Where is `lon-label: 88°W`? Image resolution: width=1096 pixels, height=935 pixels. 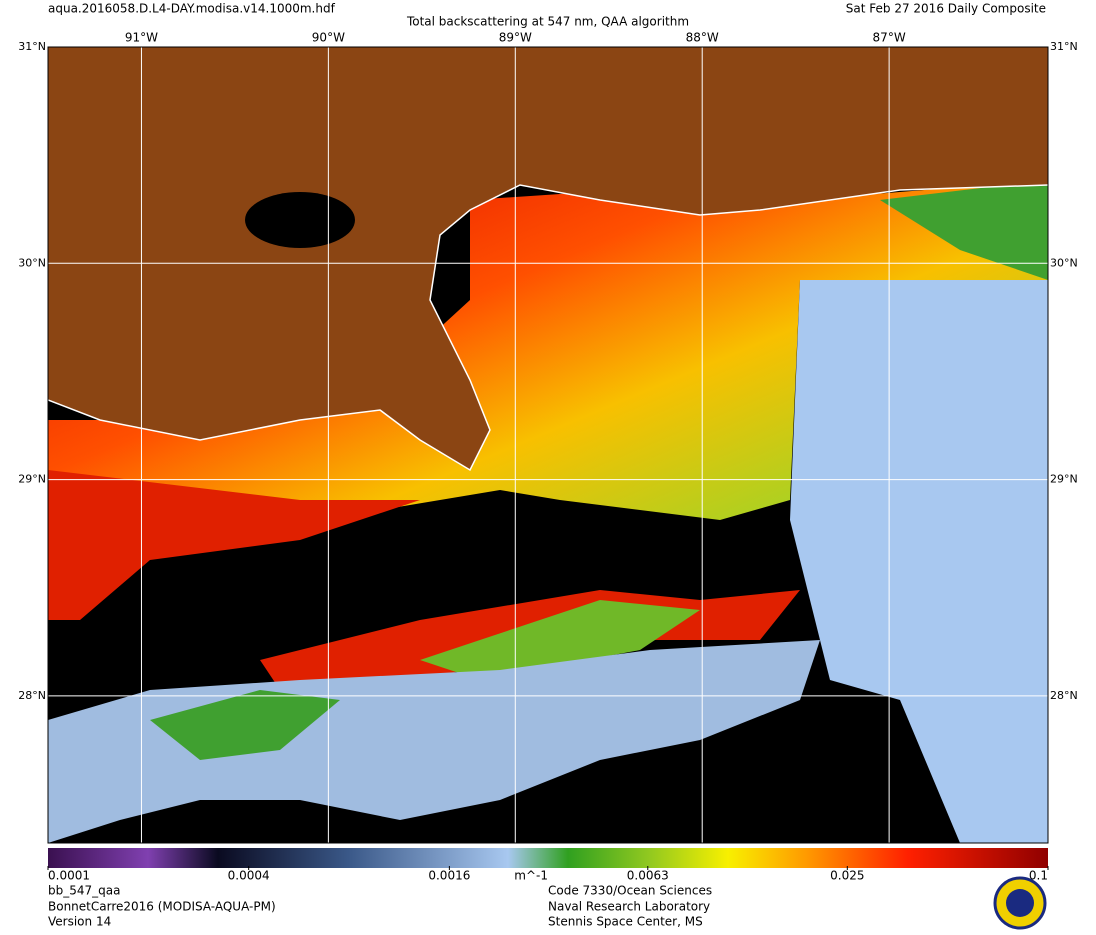
lon-label: 88°W is located at coordinates (702, 38).